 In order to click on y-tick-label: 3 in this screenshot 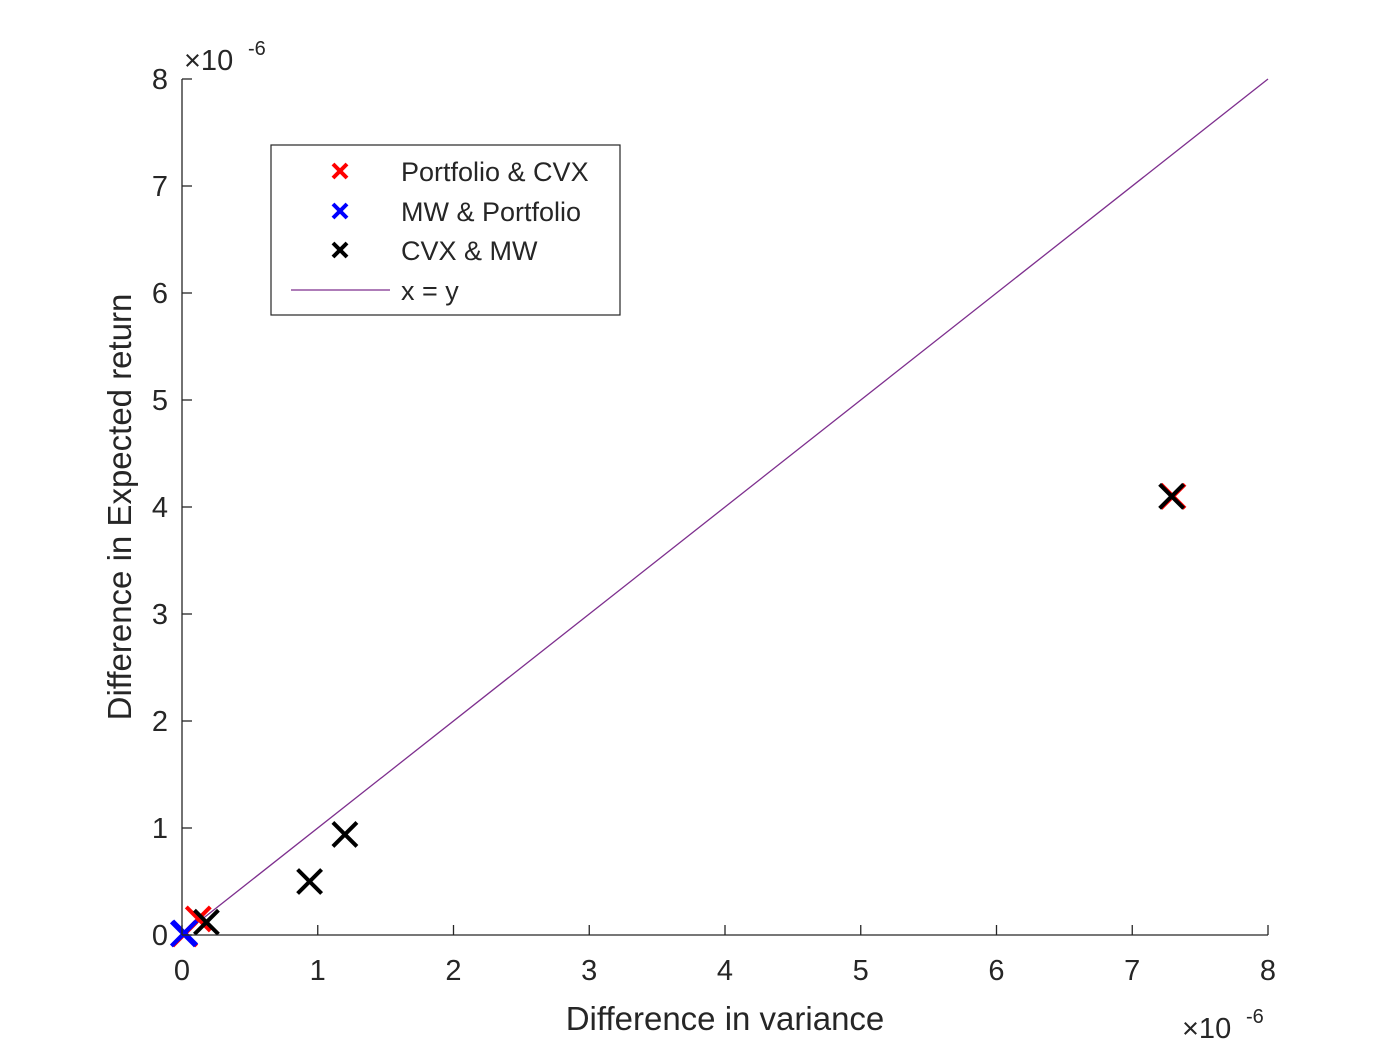, I will do `click(160, 615)`.